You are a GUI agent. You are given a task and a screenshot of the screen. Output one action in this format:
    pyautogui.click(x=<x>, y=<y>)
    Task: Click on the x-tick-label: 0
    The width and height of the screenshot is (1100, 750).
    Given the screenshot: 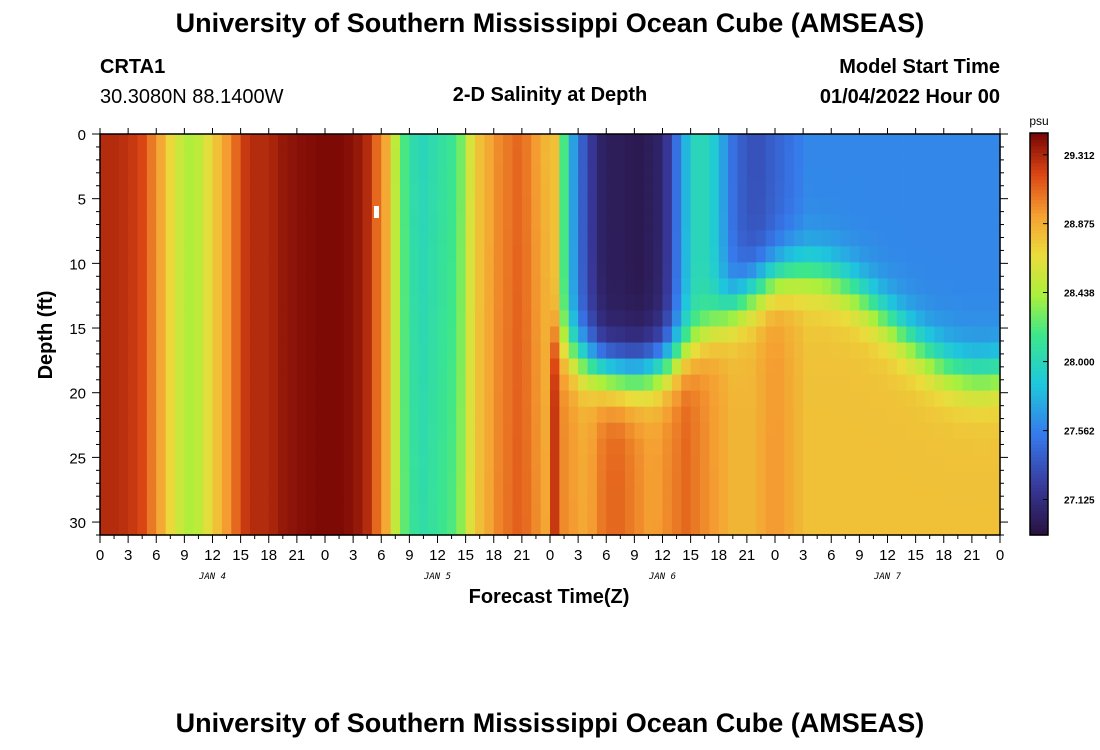 What is the action you would take?
    pyautogui.click(x=1000, y=555)
    